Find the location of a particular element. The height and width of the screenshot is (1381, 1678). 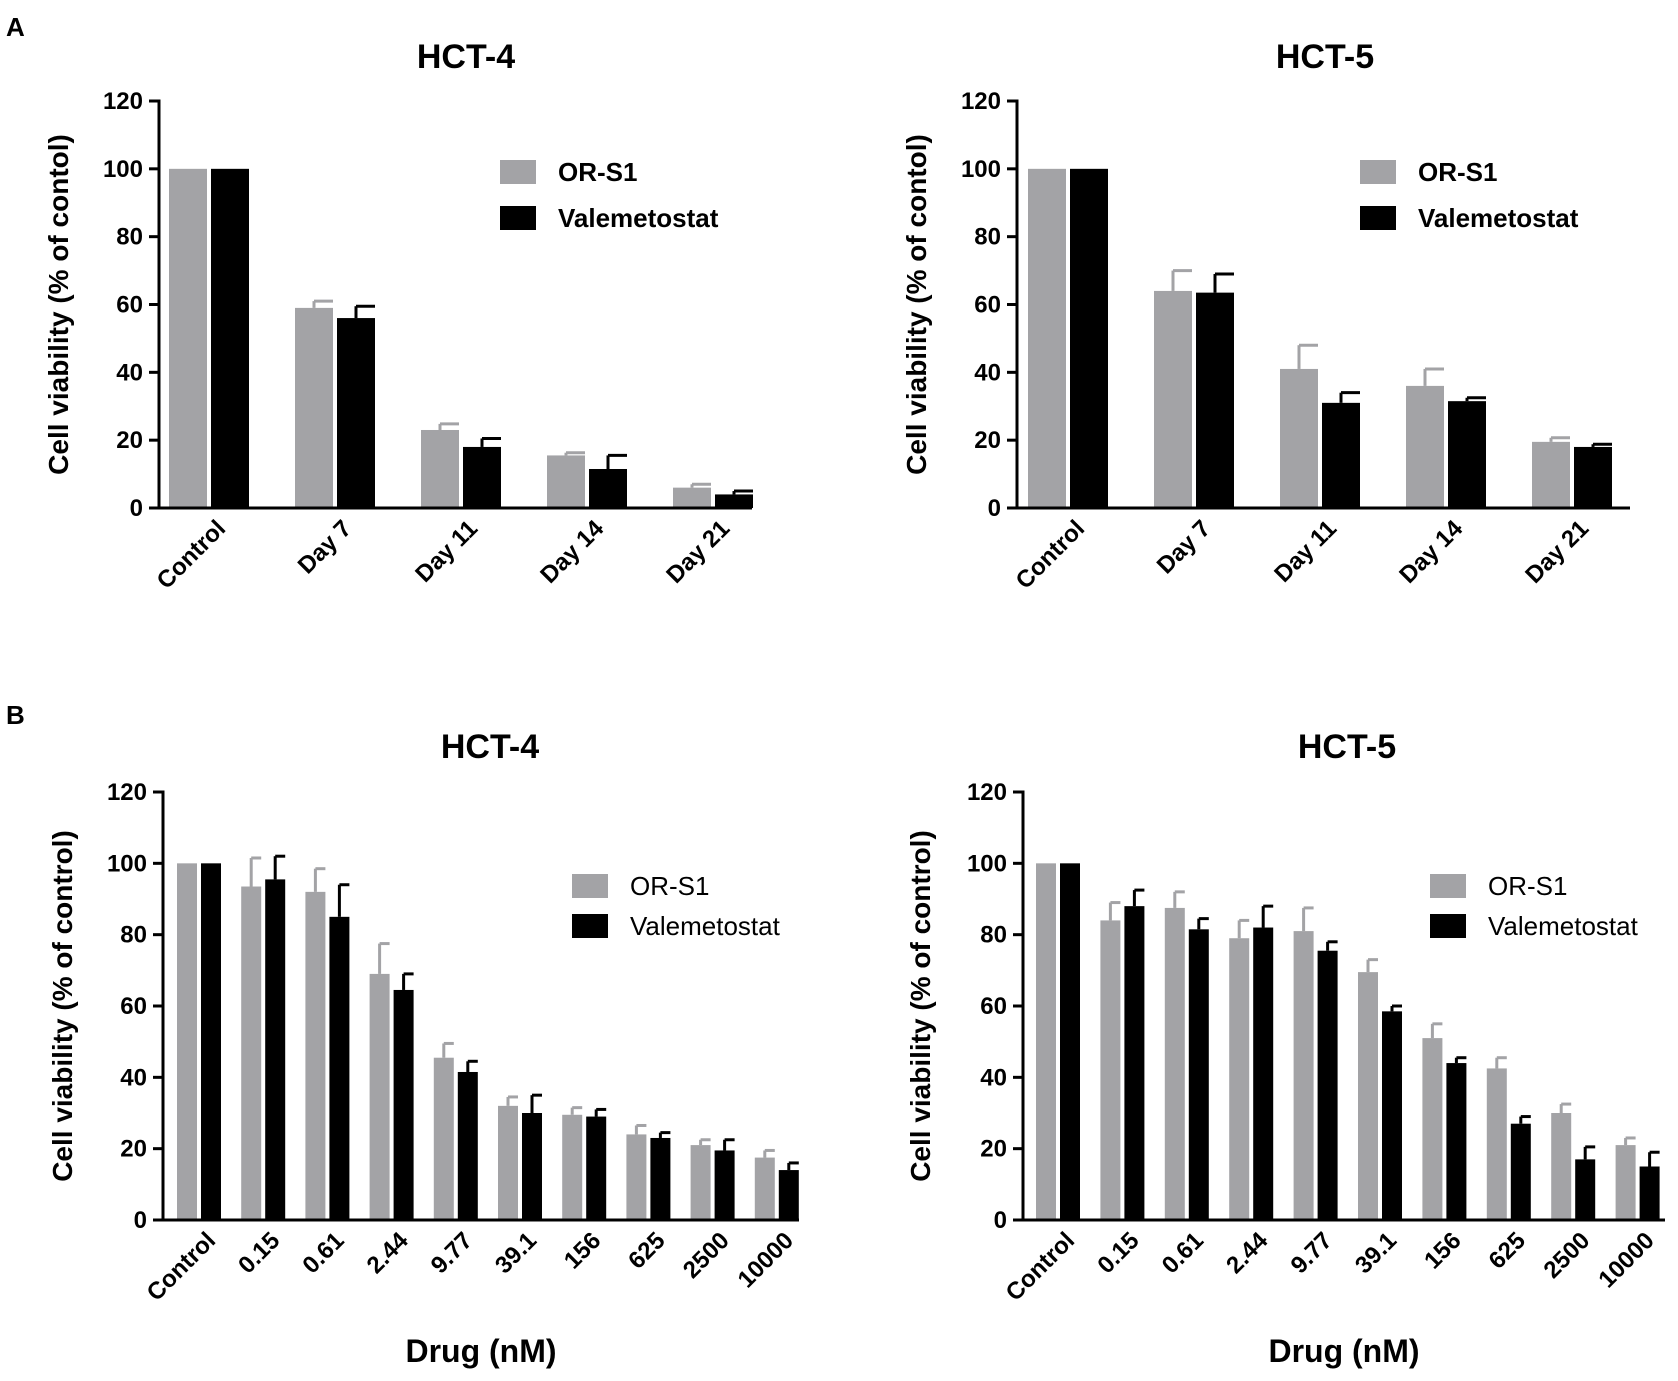

panel-label-a: A is located at coordinates (15, 27).